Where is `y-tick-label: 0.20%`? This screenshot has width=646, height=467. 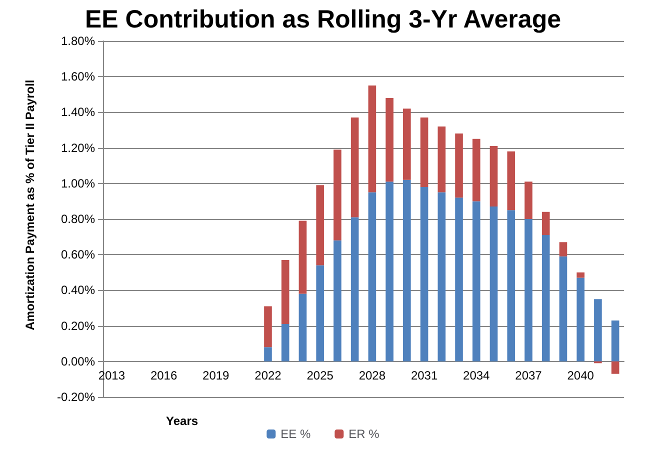
y-tick-label: 0.20% is located at coordinates (78, 325).